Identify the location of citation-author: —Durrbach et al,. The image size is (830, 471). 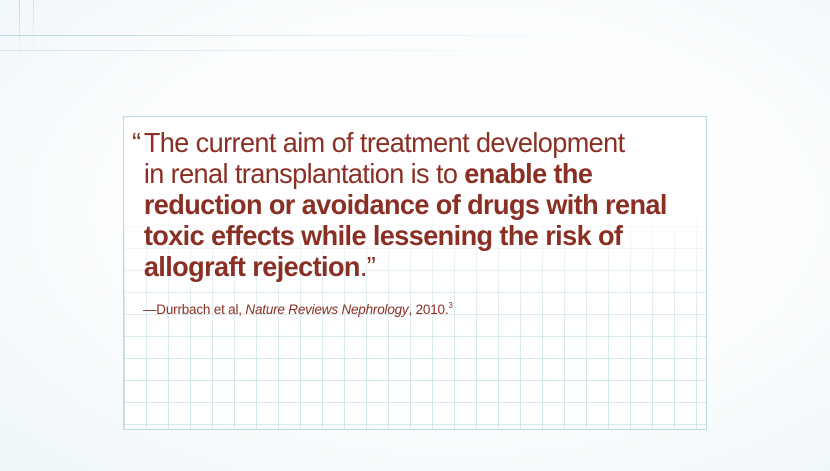
(194, 309).